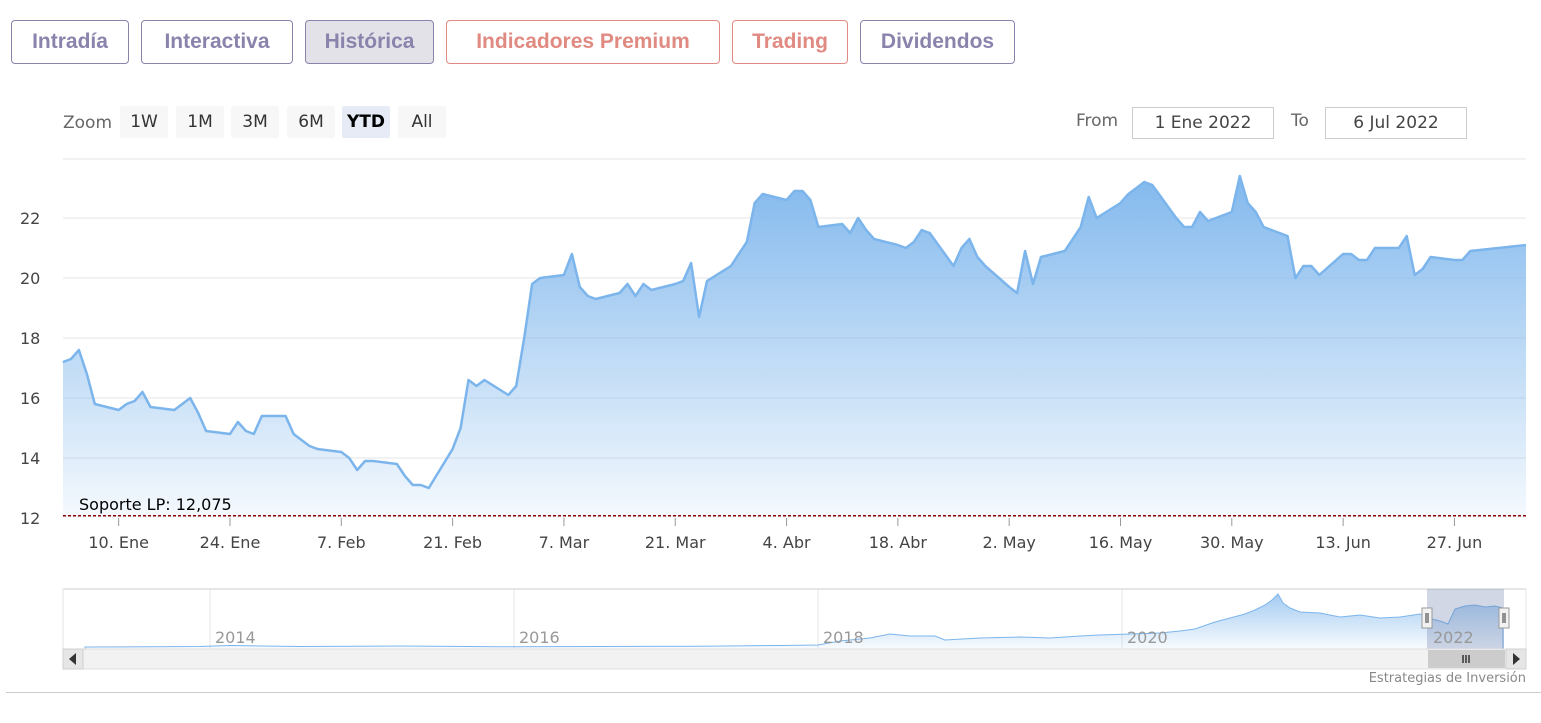 This screenshot has width=1541, height=723. What do you see at coordinates (88, 123) in the screenshot?
I see `zoom-label: Zoom` at bounding box center [88, 123].